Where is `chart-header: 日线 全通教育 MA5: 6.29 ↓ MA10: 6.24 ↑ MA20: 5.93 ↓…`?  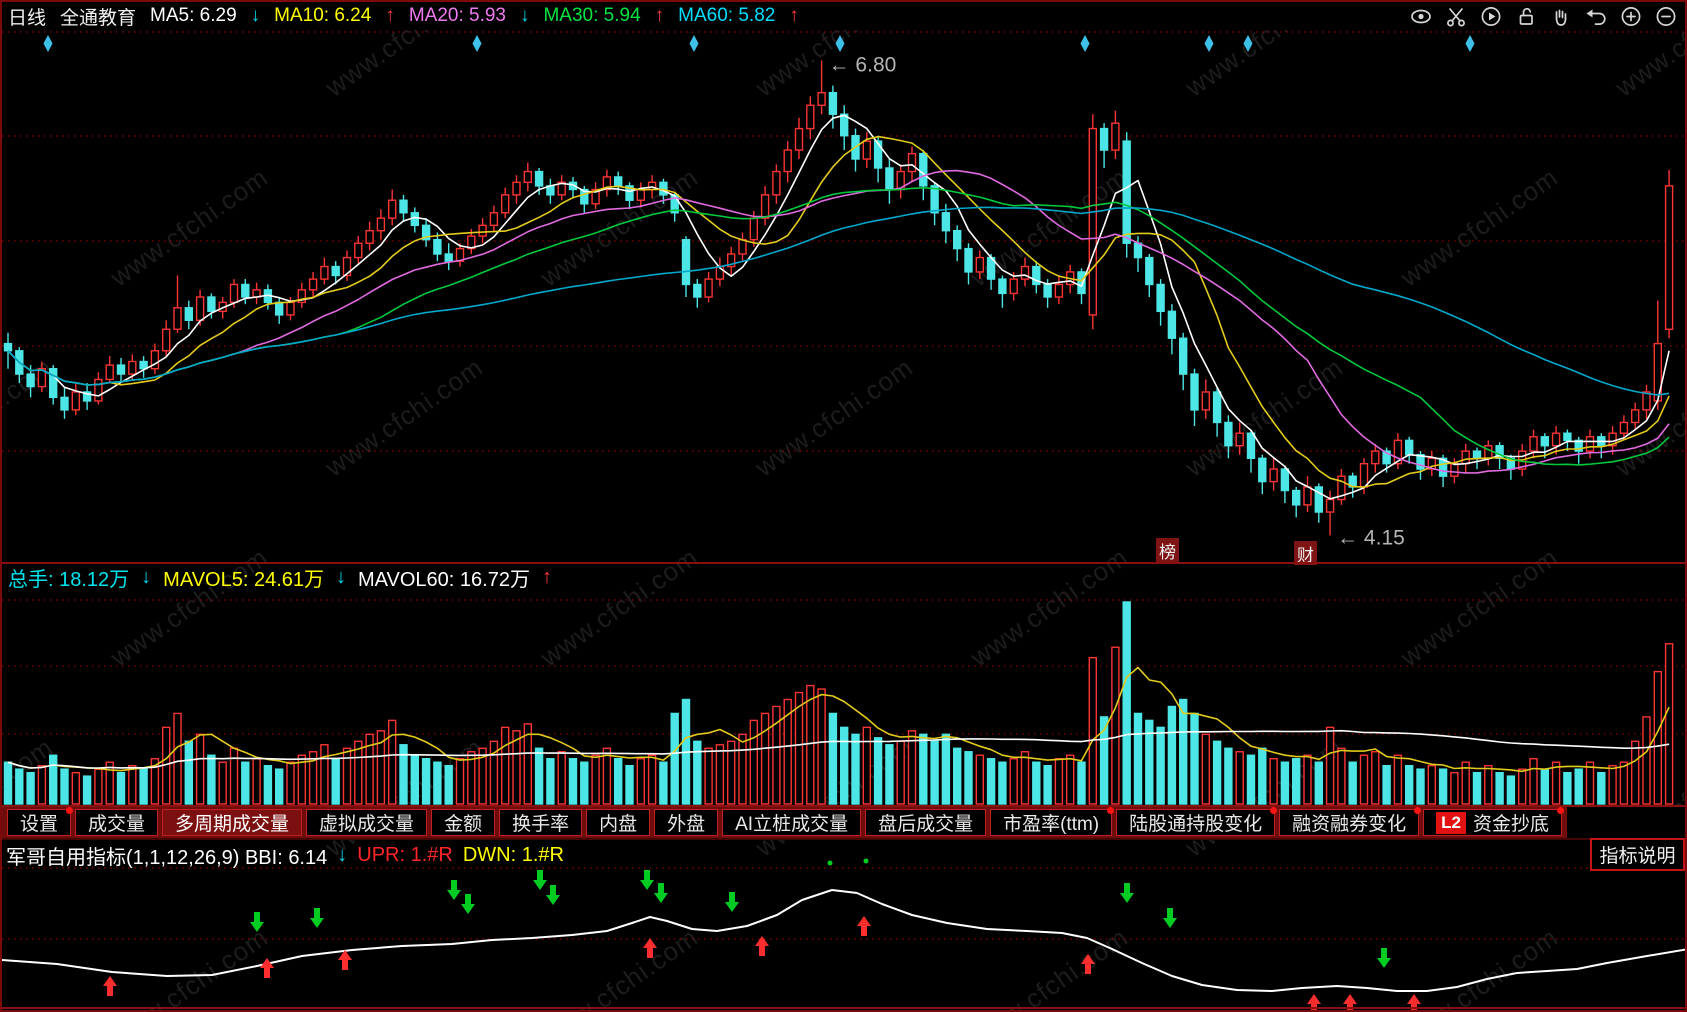 chart-header: 日线 全通教育 MA5: 6.29 ↓ MA10: 6.24 ↑ MA20: 5.93 ↓… is located at coordinates (843, 16).